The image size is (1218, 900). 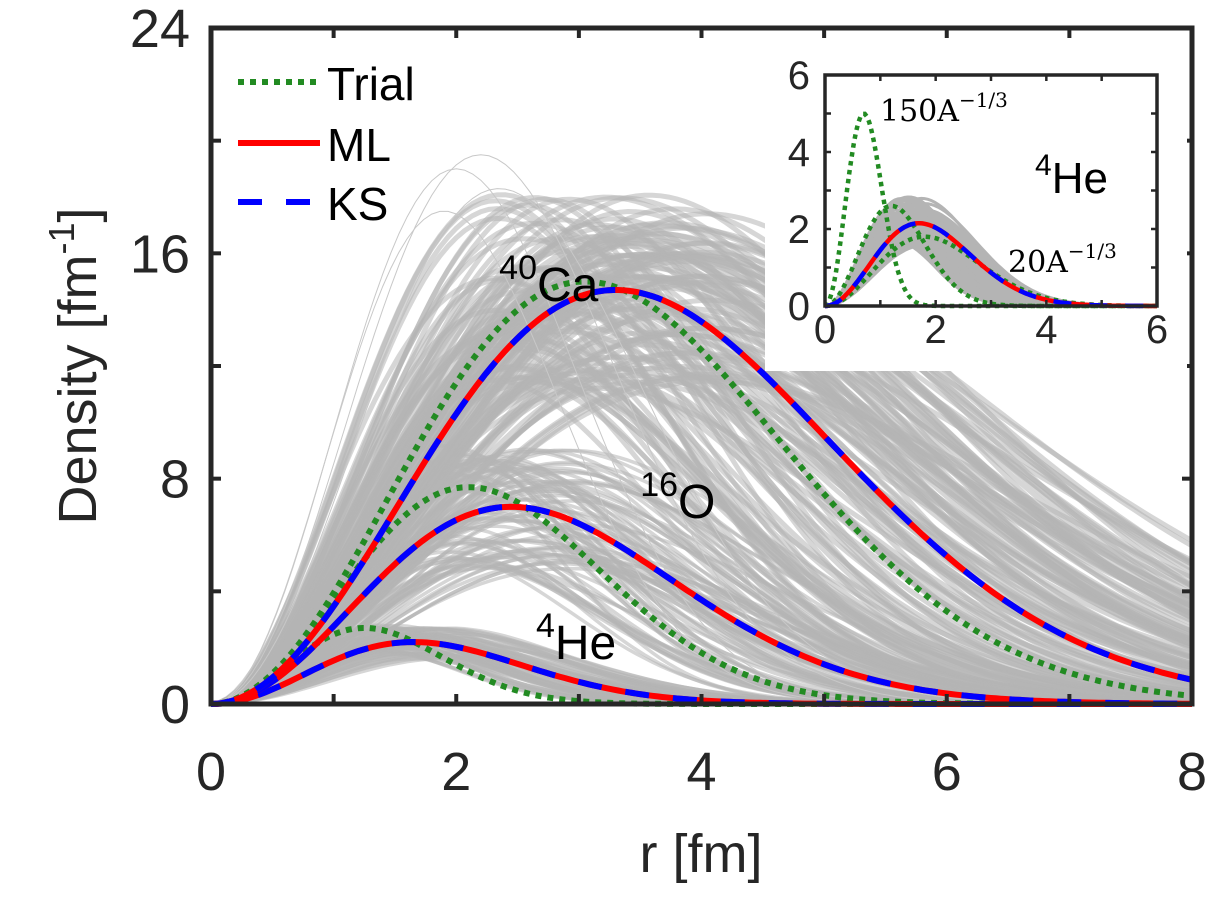 I want to click on nucleus-label-He: 4He, so click(x=576, y=638).